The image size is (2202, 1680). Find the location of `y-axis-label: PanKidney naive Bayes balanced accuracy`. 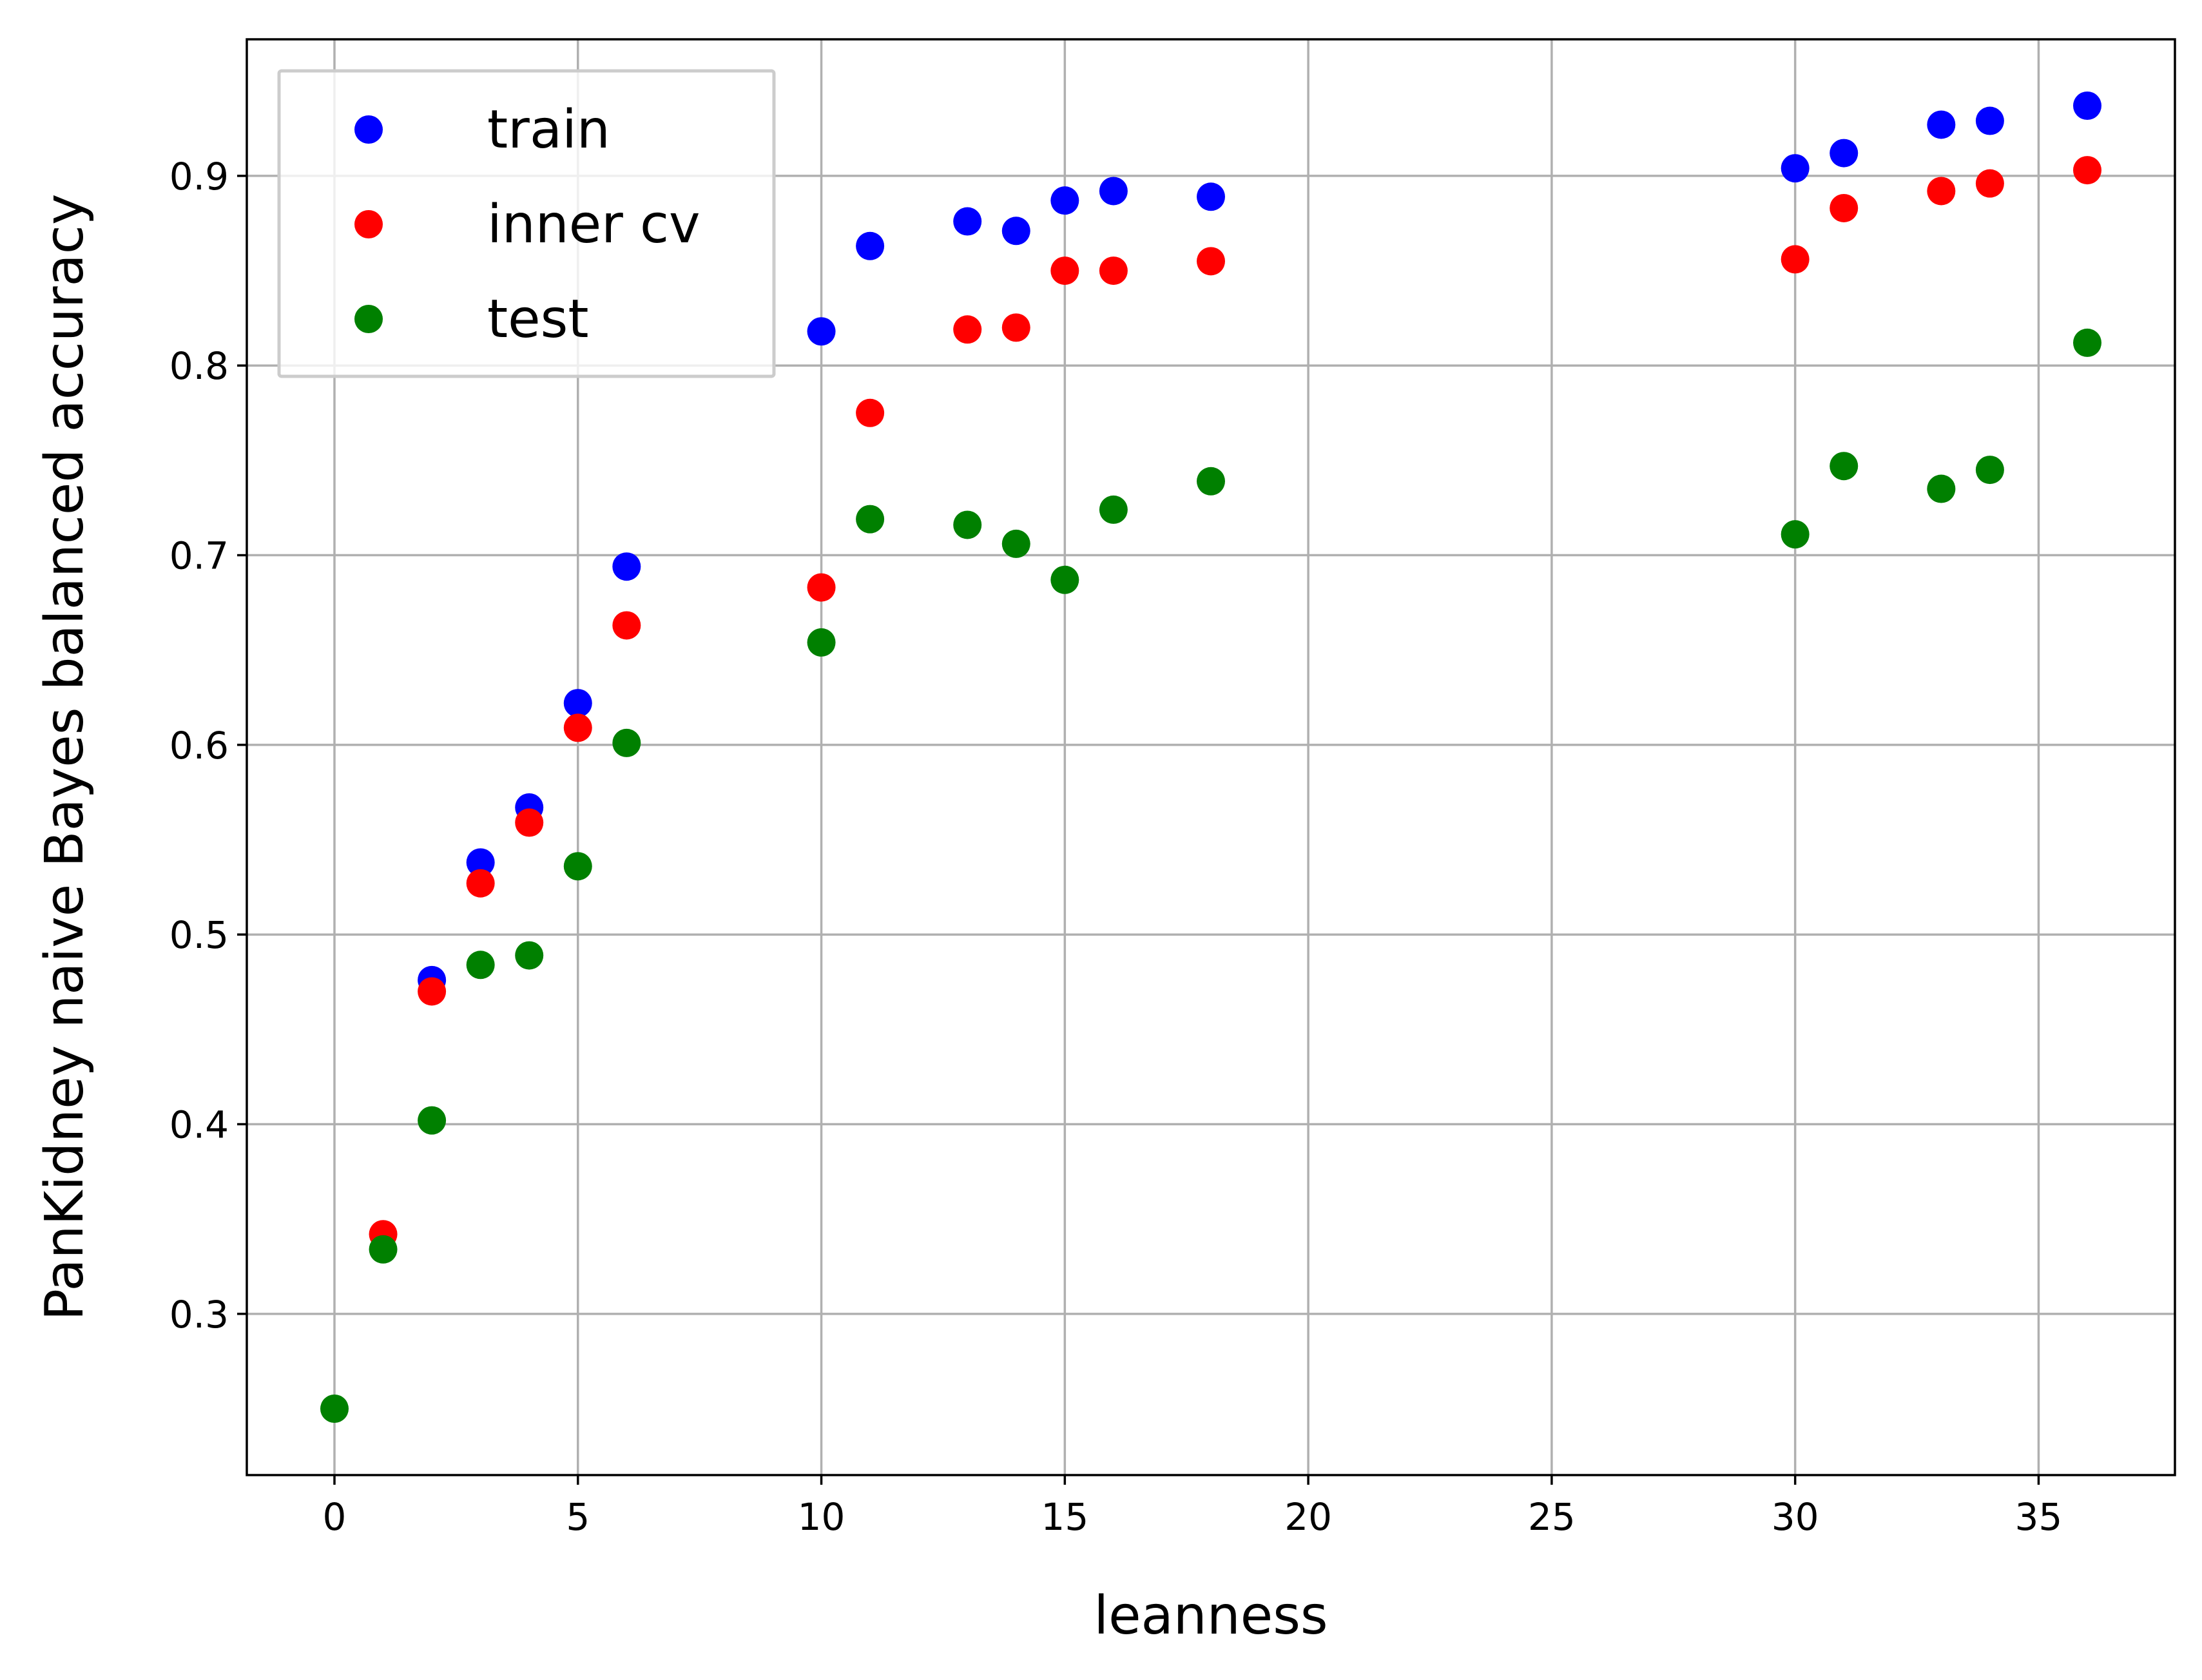

y-axis-label: PanKidney naive Bayes balanced accuracy is located at coordinates (64, 758).